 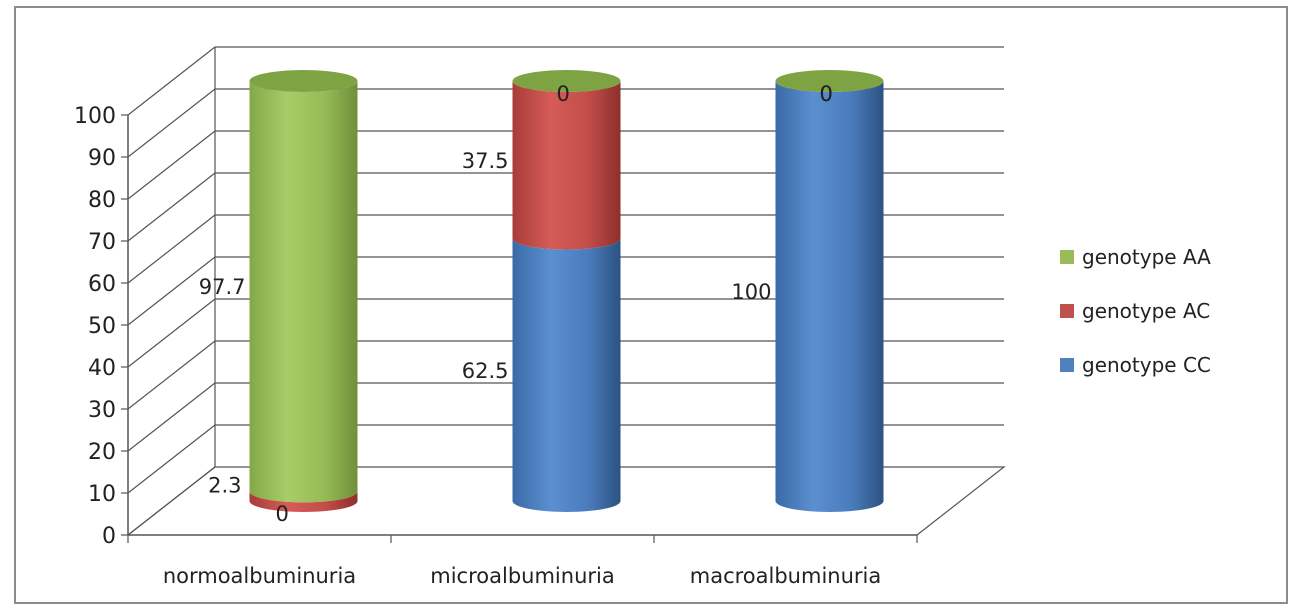 I want to click on value-axis-tick-label: 50, so click(x=102, y=326).